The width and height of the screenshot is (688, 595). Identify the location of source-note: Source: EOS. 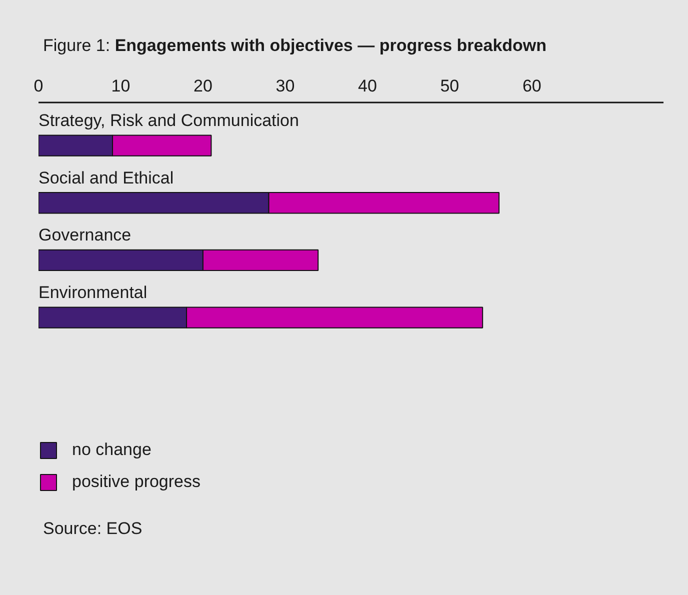
(92, 529).